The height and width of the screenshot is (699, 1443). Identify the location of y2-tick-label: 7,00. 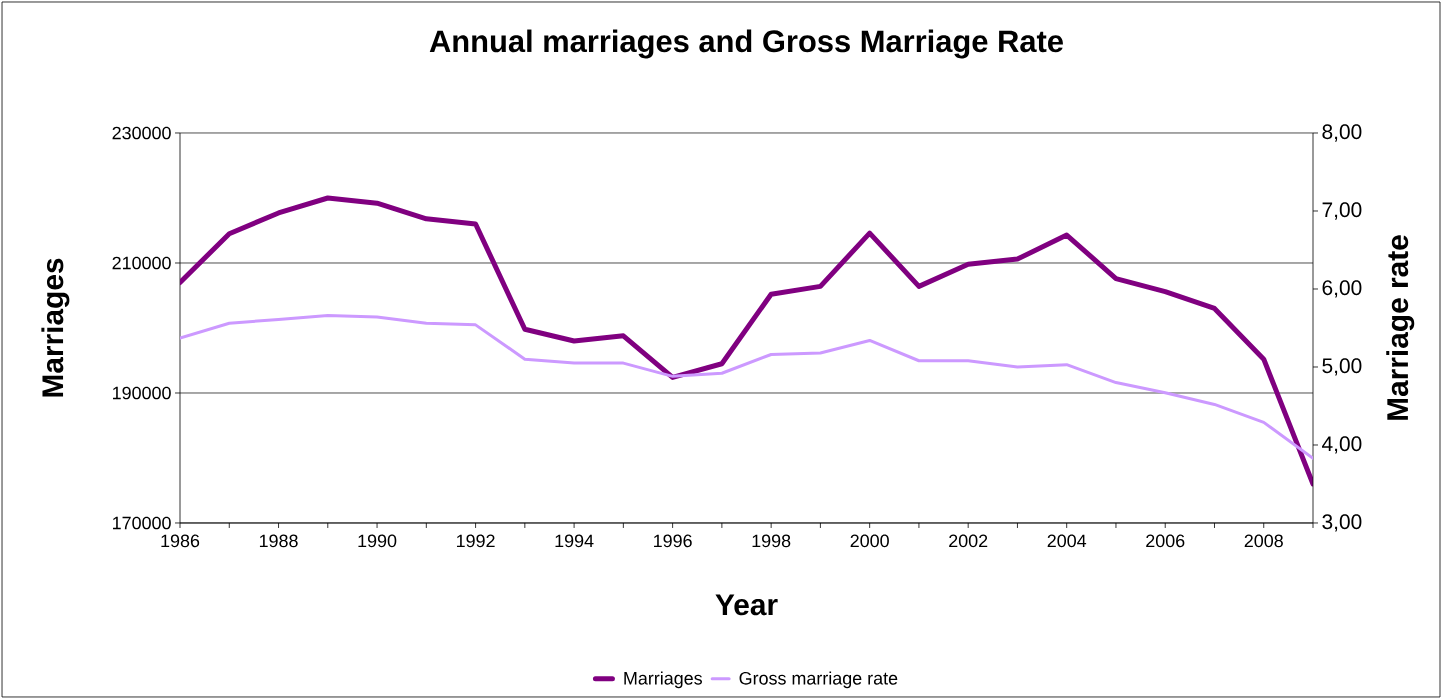
(1342, 211).